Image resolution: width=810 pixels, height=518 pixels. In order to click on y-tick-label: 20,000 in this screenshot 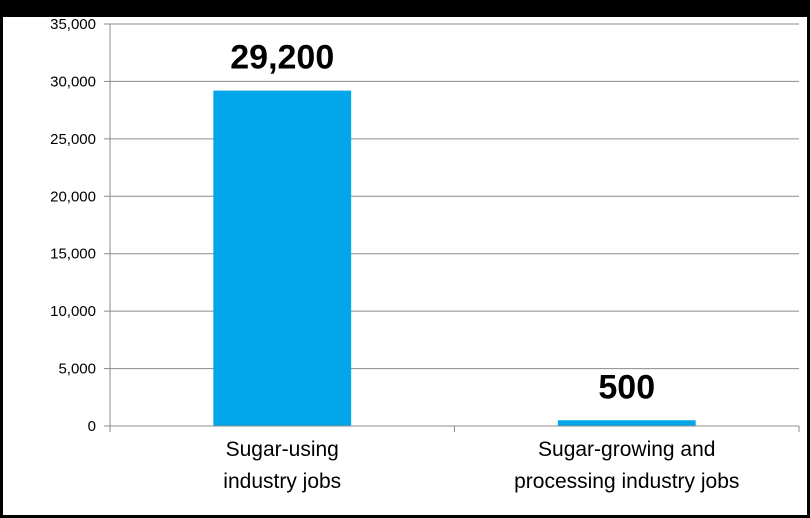, I will do `click(73, 196)`.